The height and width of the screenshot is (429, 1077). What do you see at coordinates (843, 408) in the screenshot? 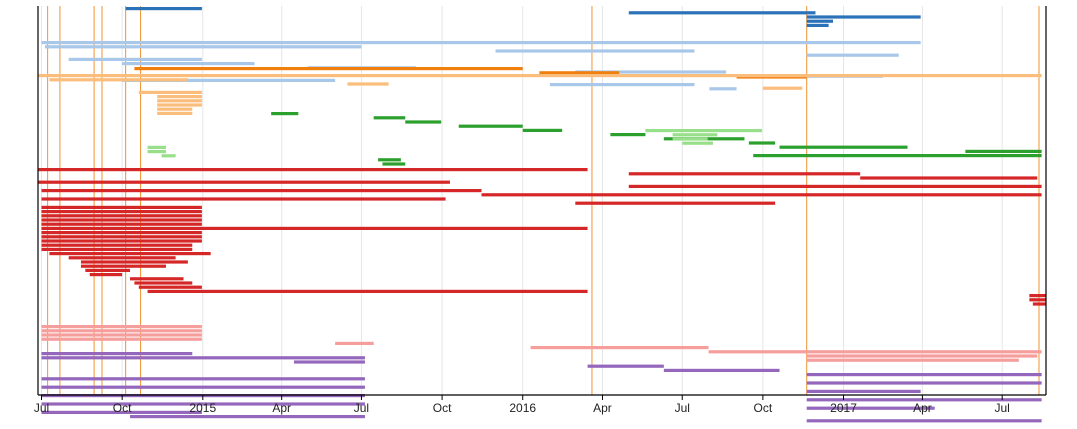
I see `x-tick-label: 2017` at bounding box center [843, 408].